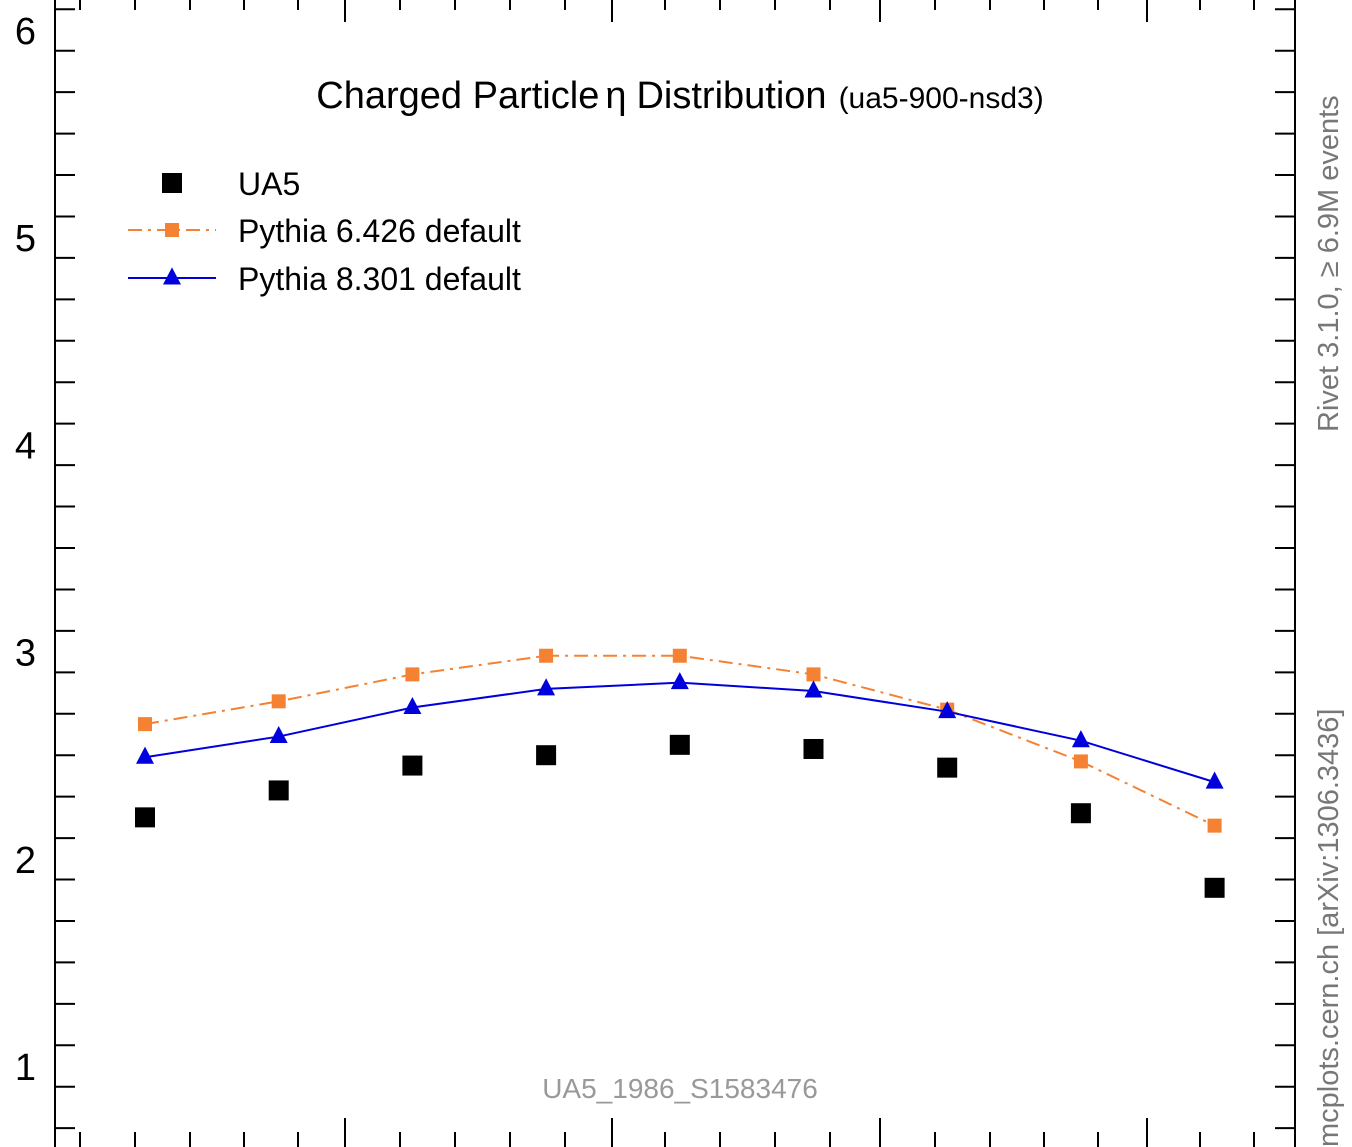  Describe the element at coordinates (680, 1088) in the screenshot. I see `analysis-label: UA5_1986_S1583476` at that location.